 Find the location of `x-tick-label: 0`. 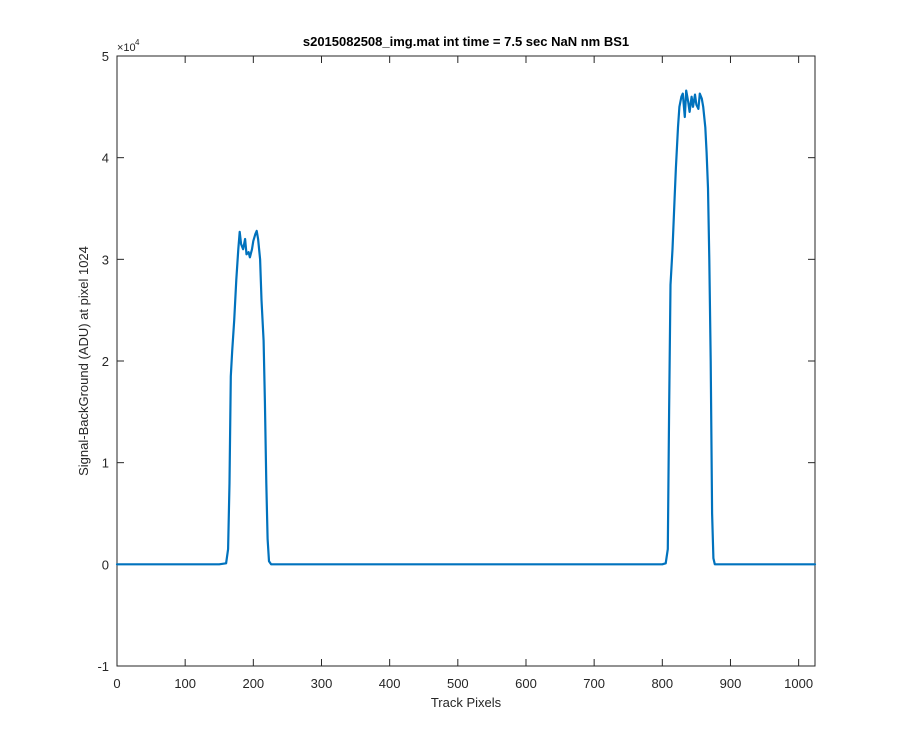

x-tick-label: 0 is located at coordinates (116, 683).